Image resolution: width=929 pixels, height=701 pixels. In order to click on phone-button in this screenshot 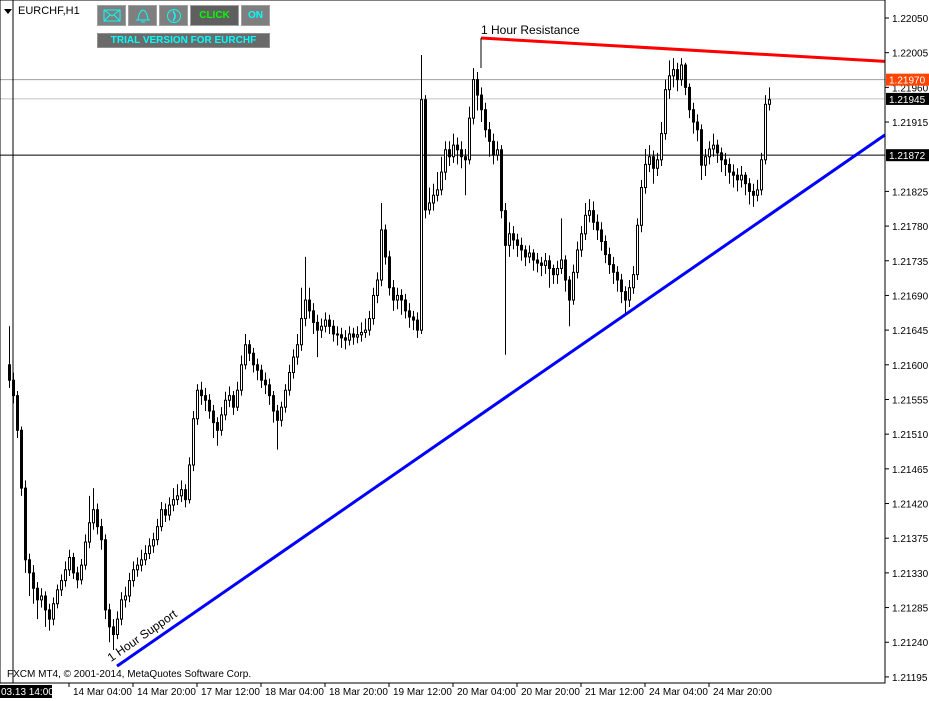, I will do `click(173, 15)`.